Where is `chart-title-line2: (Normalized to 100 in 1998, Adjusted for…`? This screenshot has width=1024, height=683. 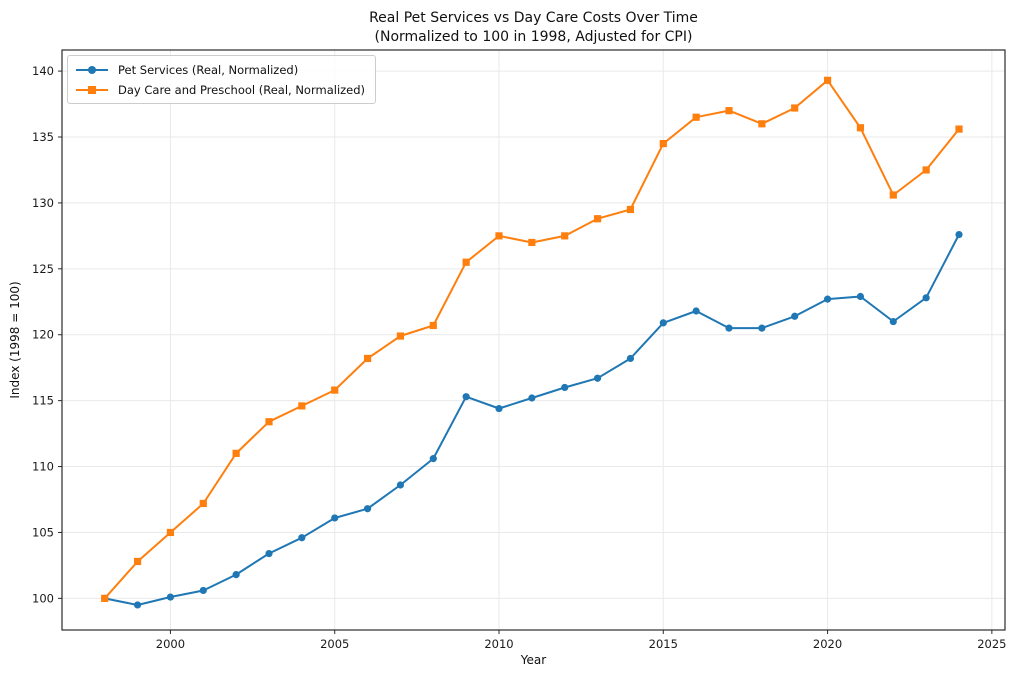 chart-title-line2: (Normalized to 100 in 1998, Adjusted for… is located at coordinates (533, 37).